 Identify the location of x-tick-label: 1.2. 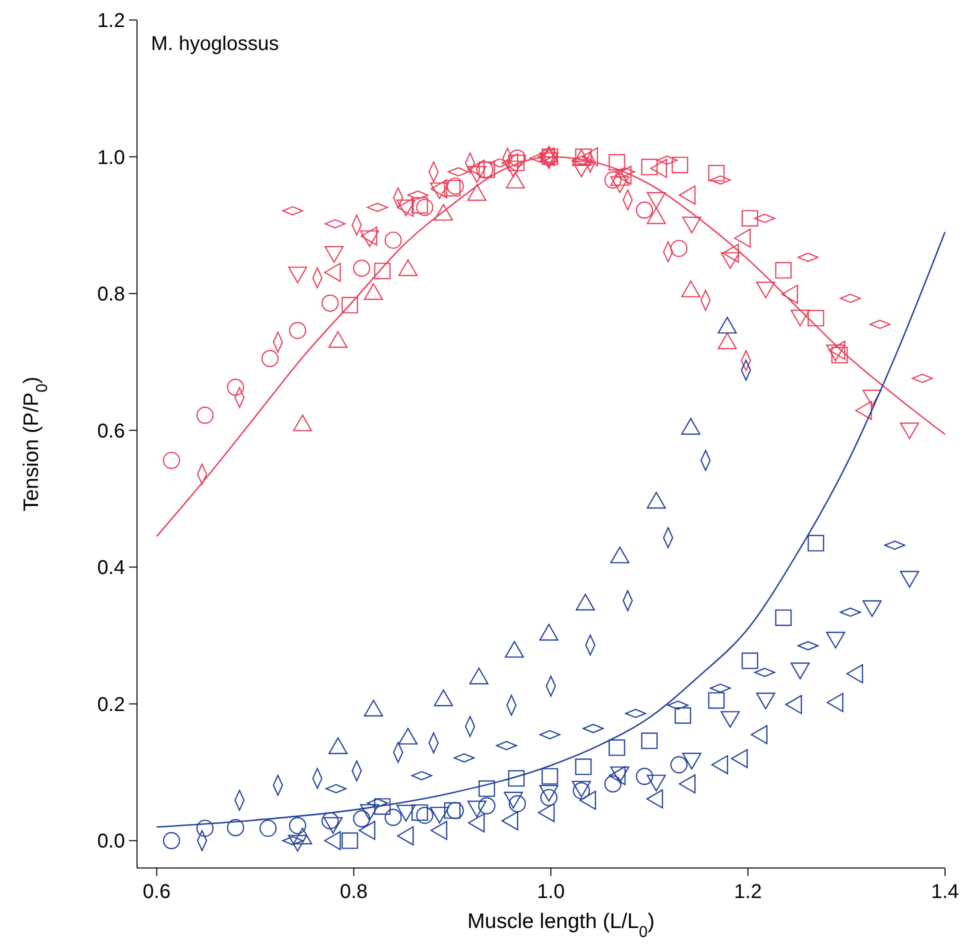
(748, 892).